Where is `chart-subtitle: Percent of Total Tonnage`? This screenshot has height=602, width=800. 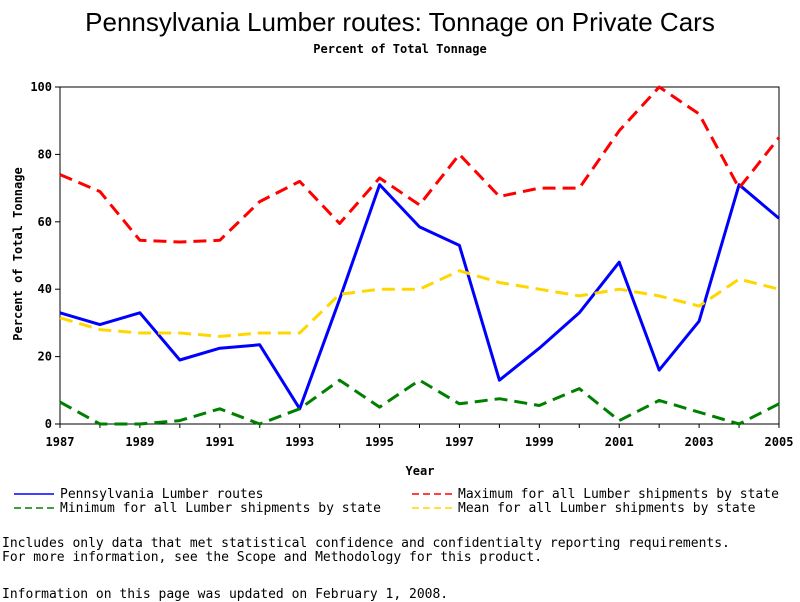 chart-subtitle: Percent of Total Tonnage is located at coordinates (399, 49).